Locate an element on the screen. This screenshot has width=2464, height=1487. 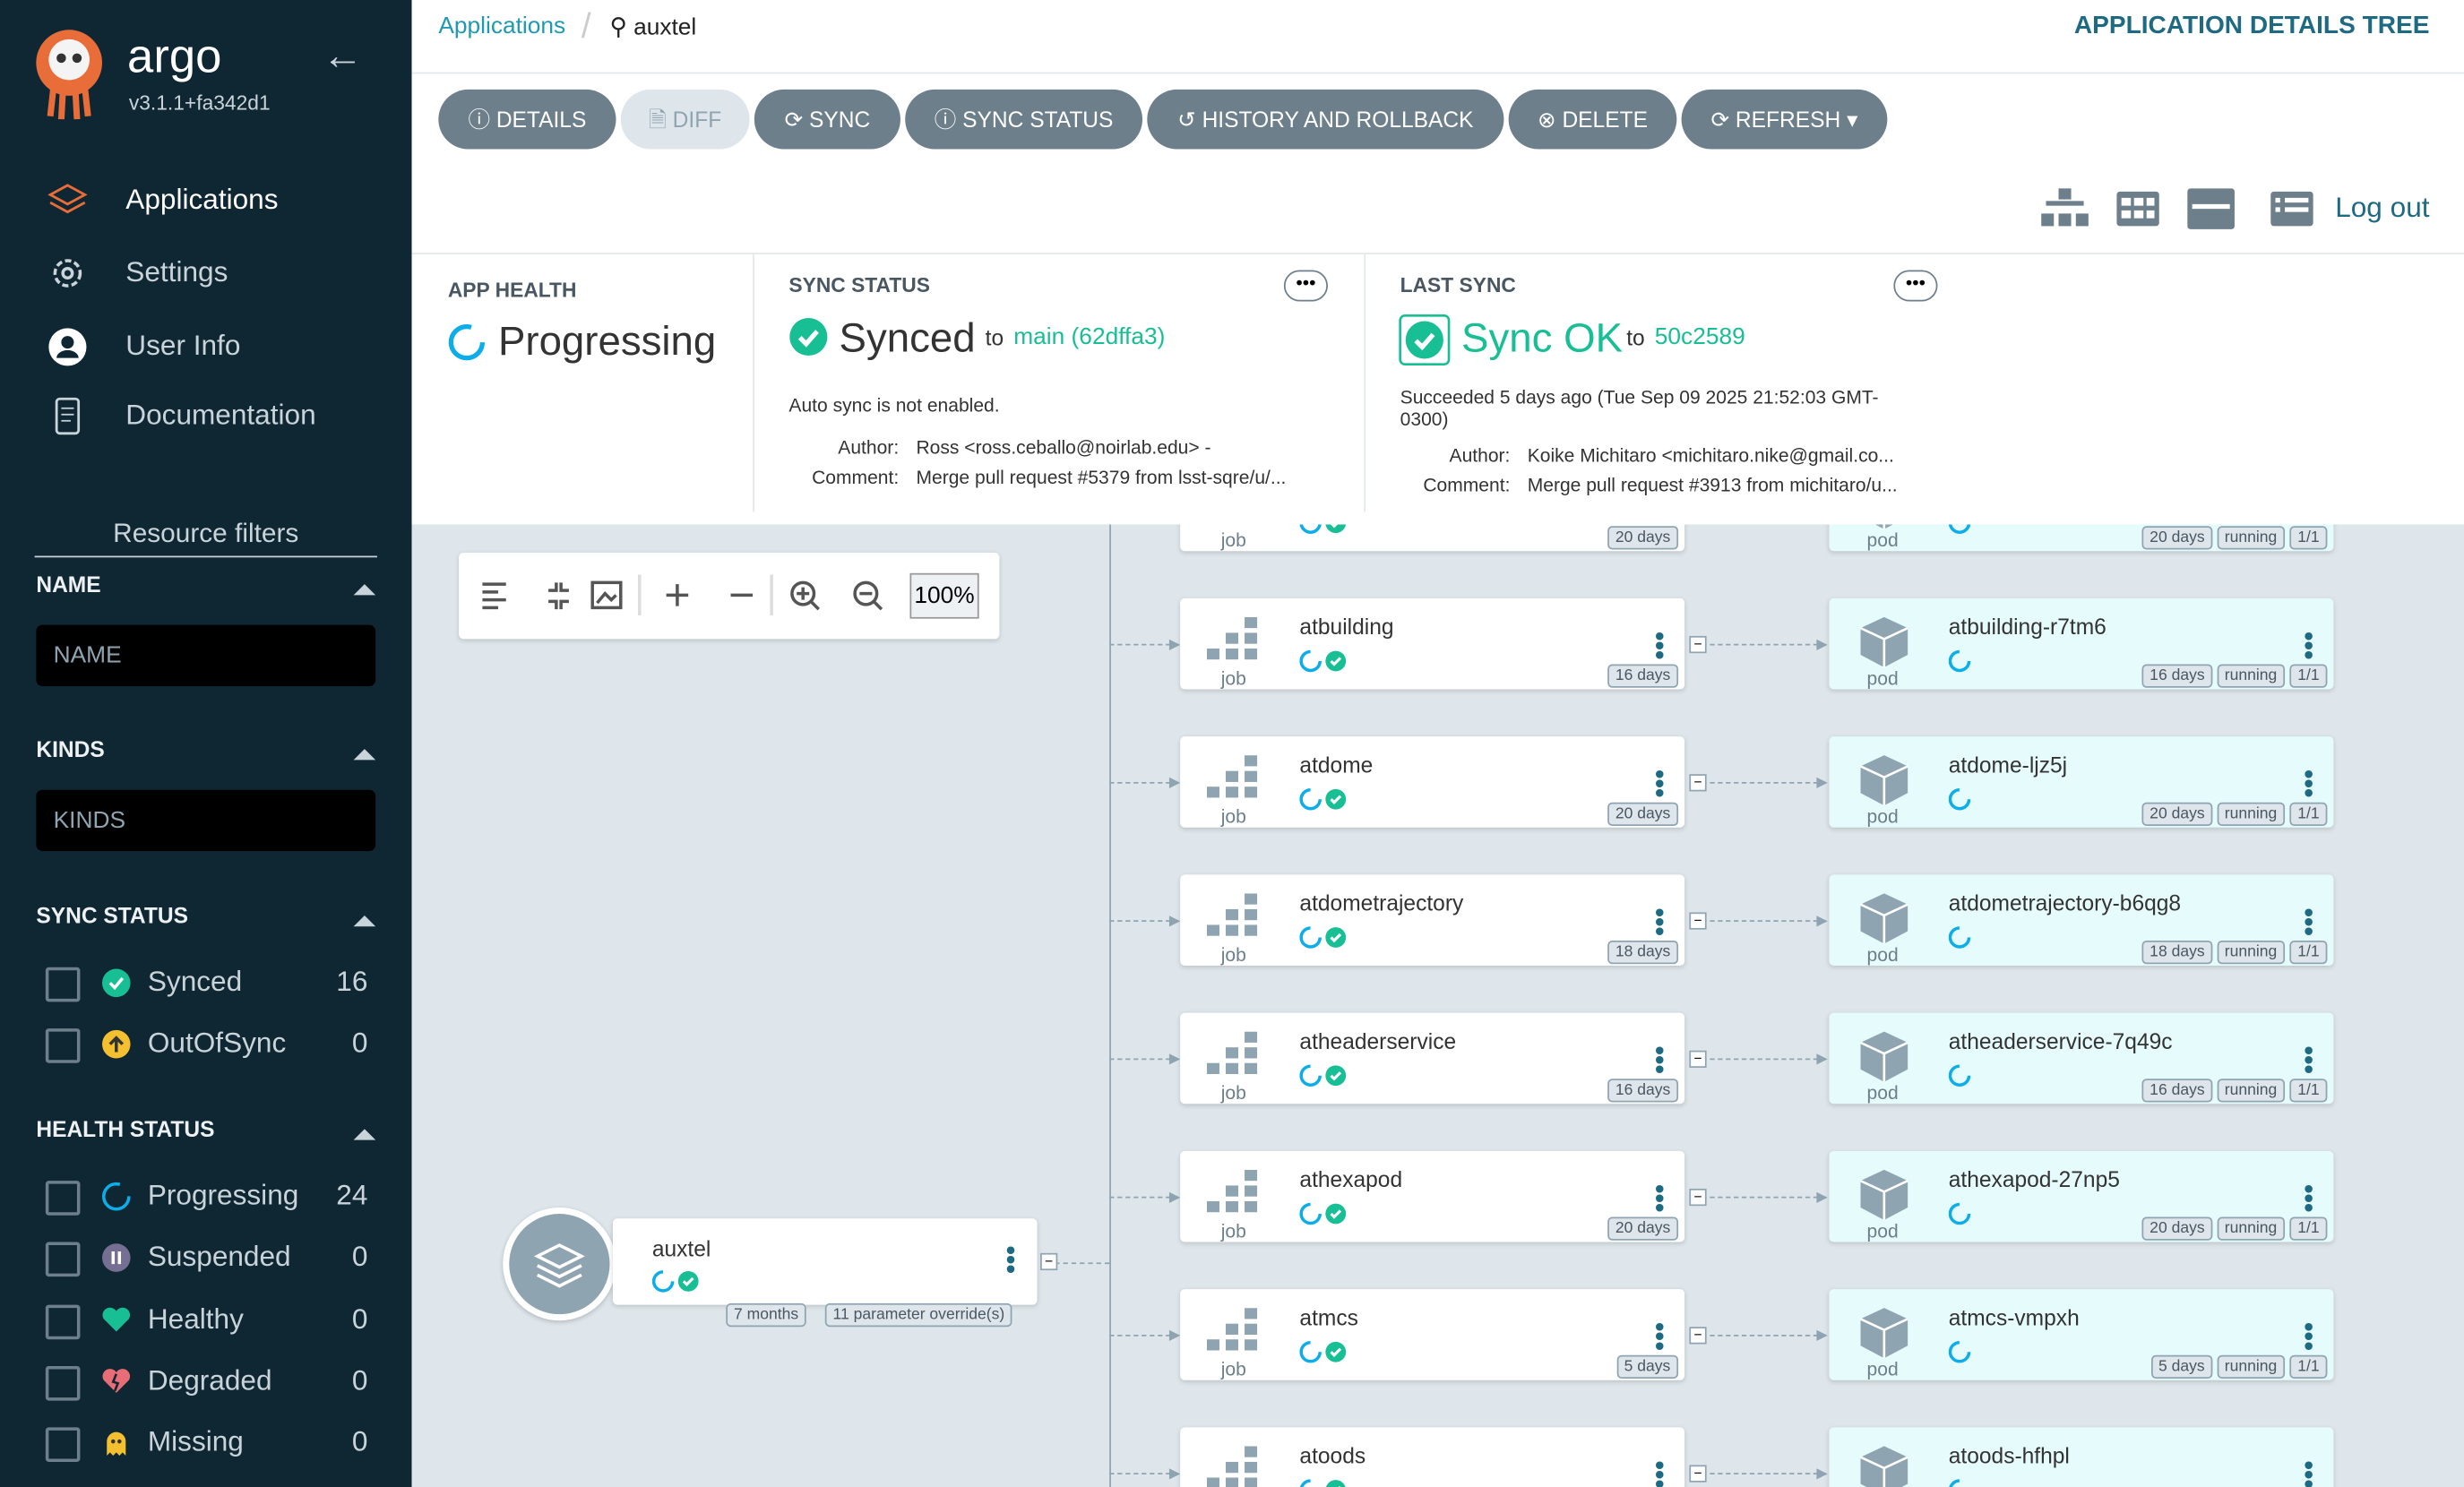
nav-item: Documentation is located at coordinates (220, 415).